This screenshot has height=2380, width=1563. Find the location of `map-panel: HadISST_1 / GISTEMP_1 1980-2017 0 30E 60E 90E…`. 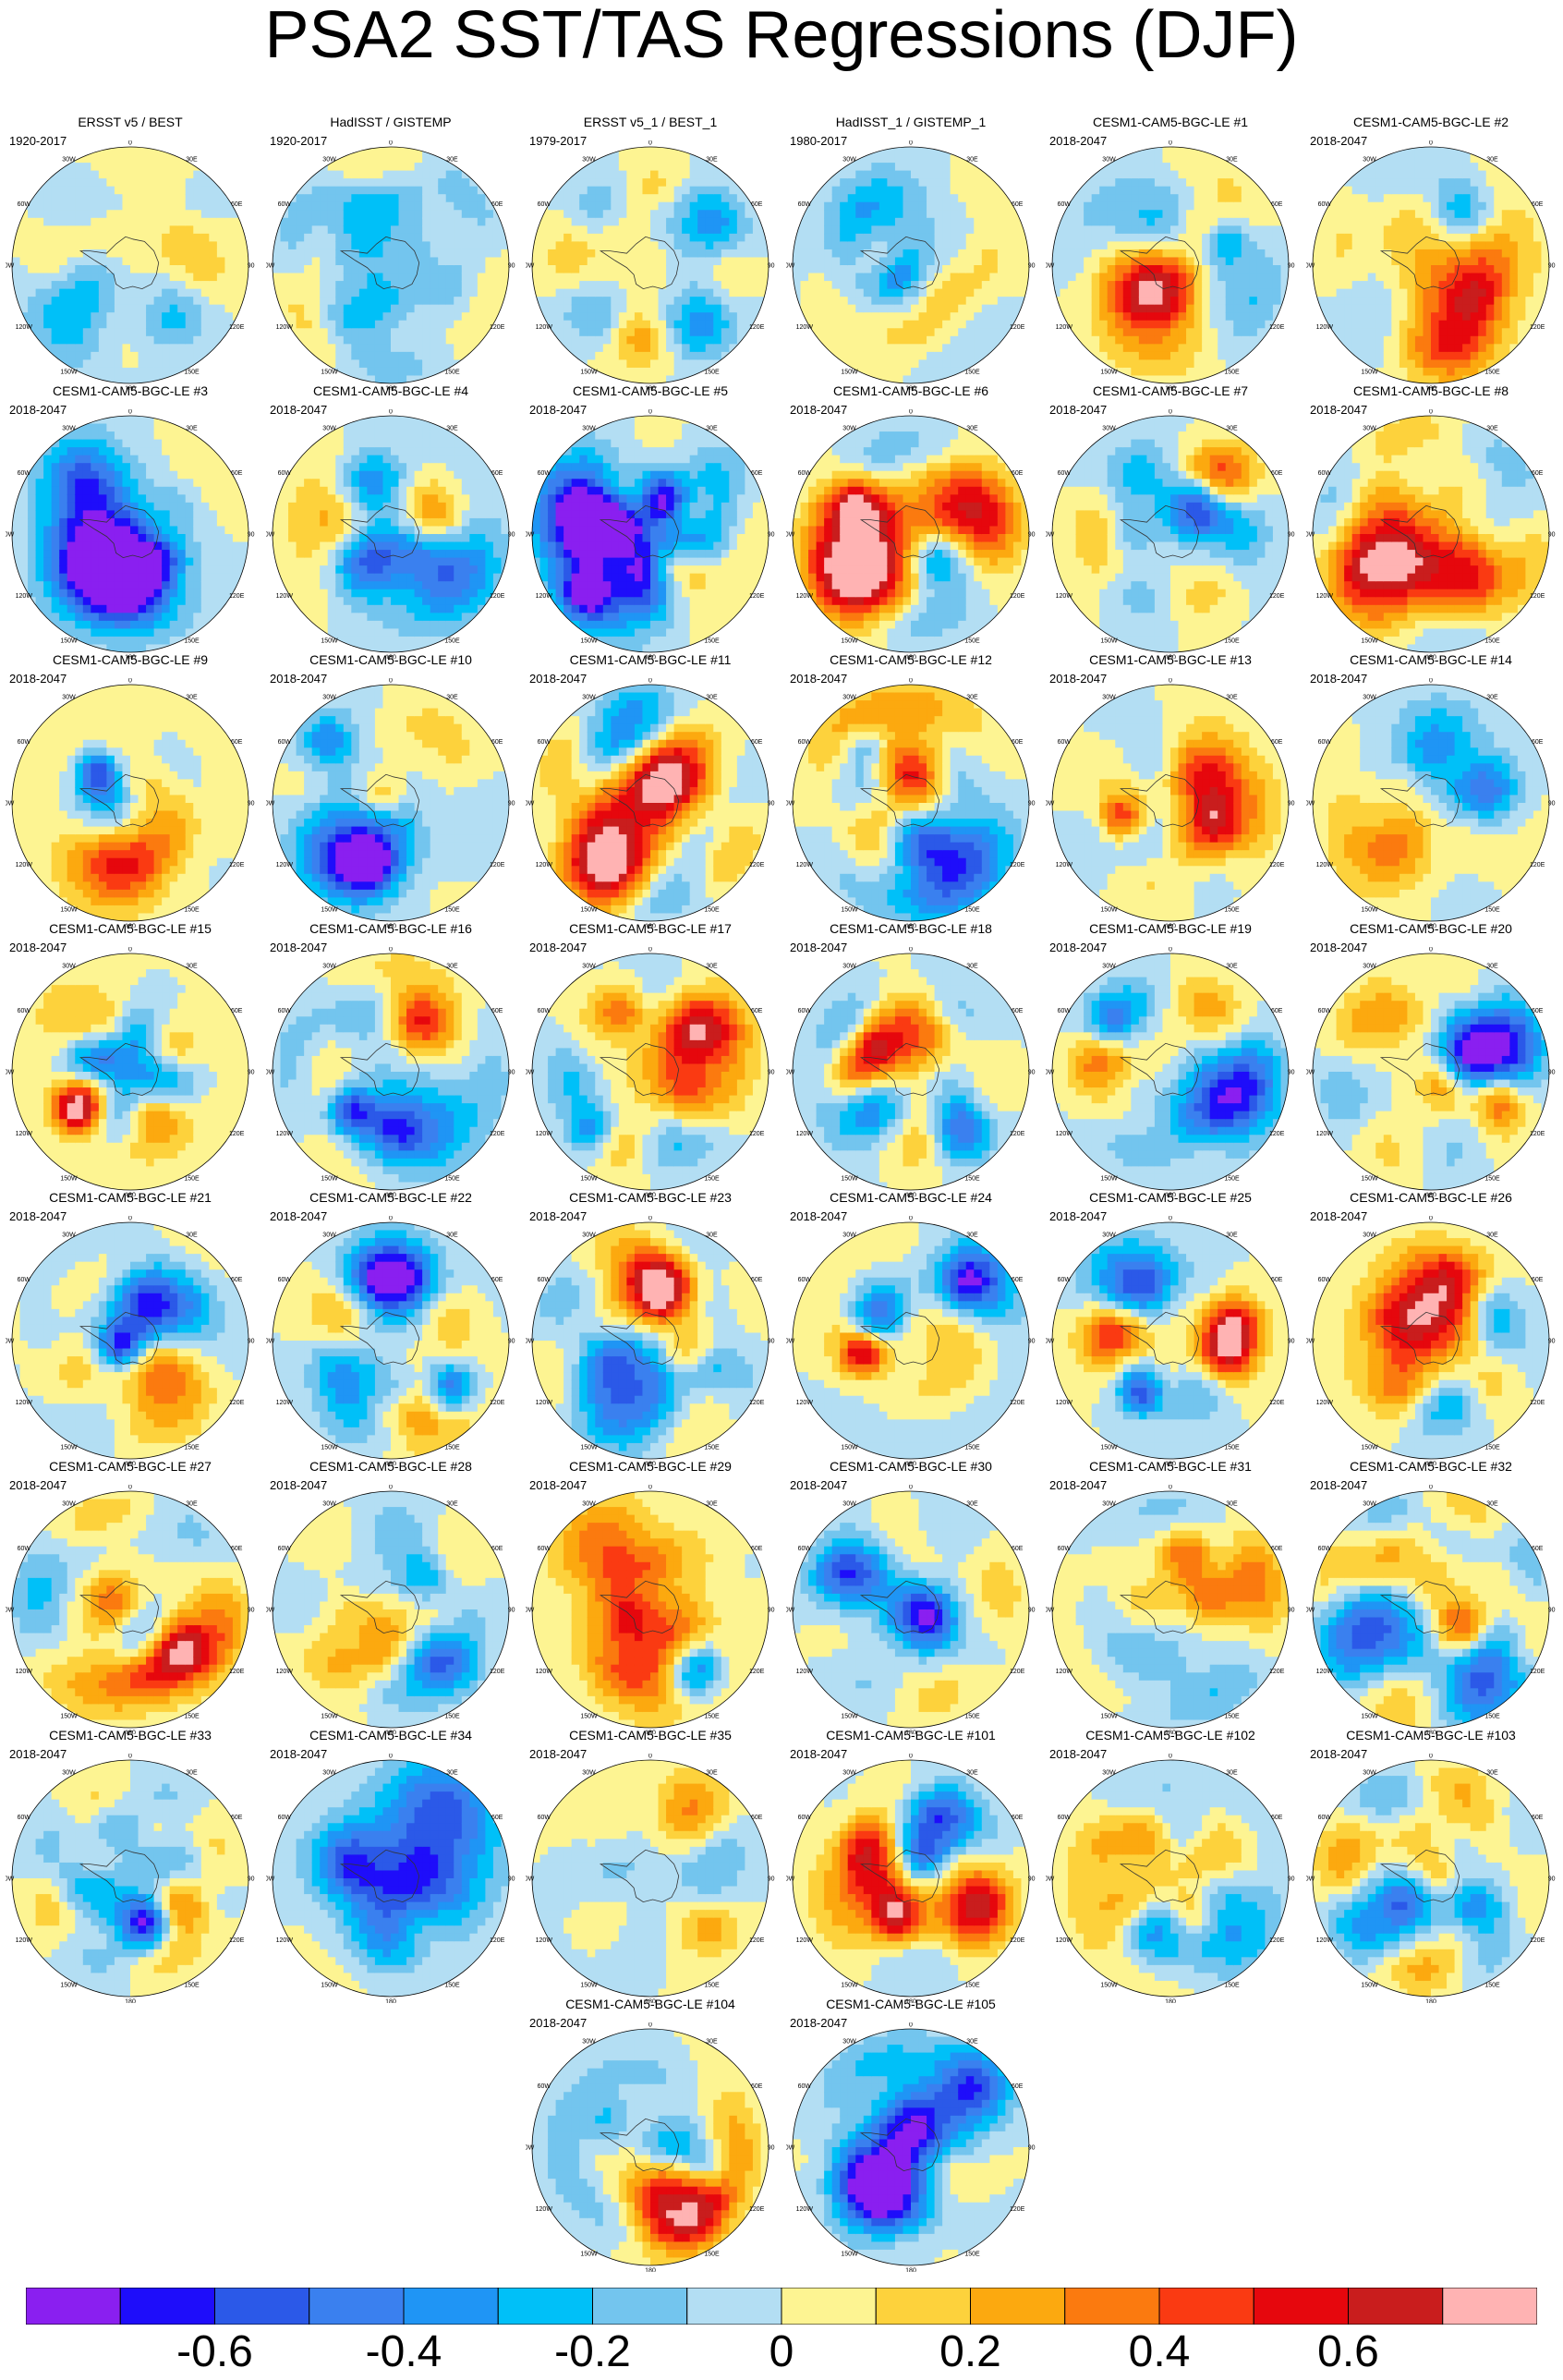

map-panel: HadISST_1 / GISTEMP_1 1980-2017 0 30E 60E 90E… is located at coordinates (911, 252).